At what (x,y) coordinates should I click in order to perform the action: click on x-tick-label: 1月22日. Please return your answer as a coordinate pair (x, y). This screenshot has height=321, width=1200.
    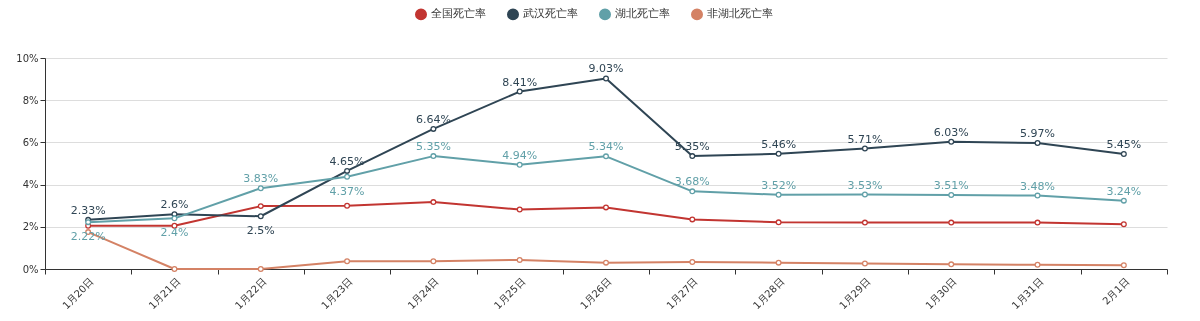
    Looking at the image, I should click on (250, 293).